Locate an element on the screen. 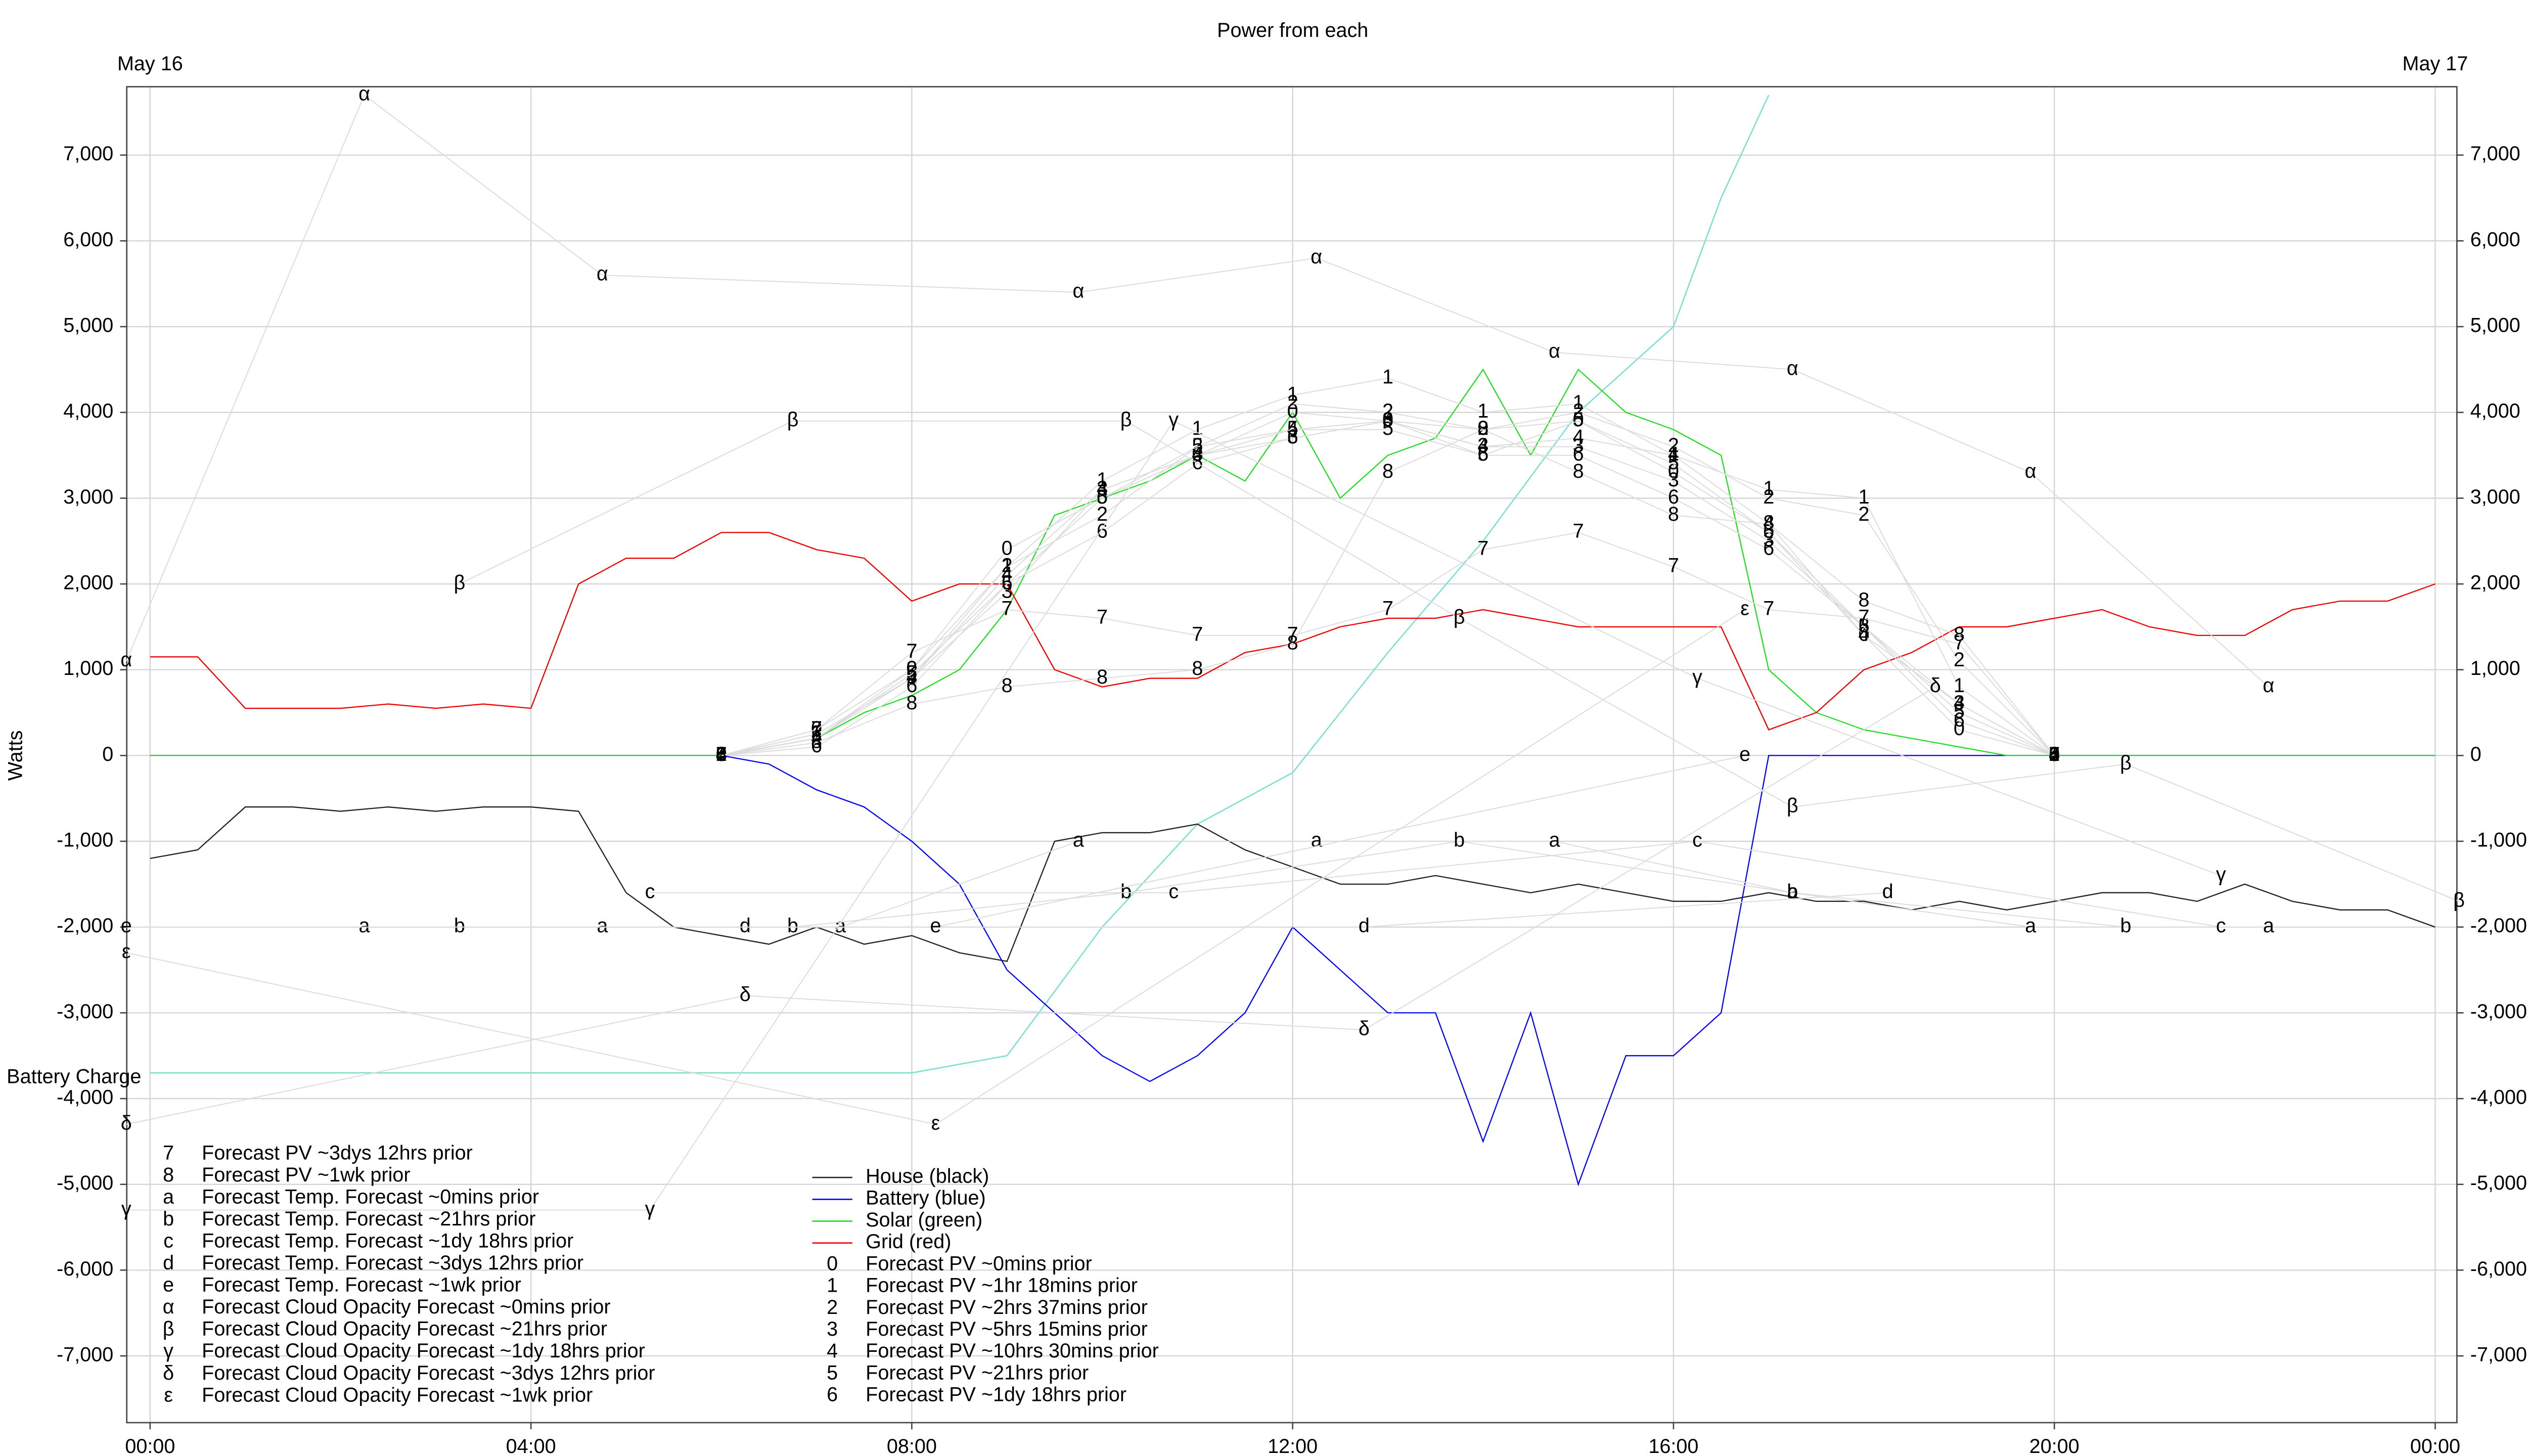 The height and width of the screenshot is (1456, 2528). legend-marker: ε is located at coordinates (169, 1395).